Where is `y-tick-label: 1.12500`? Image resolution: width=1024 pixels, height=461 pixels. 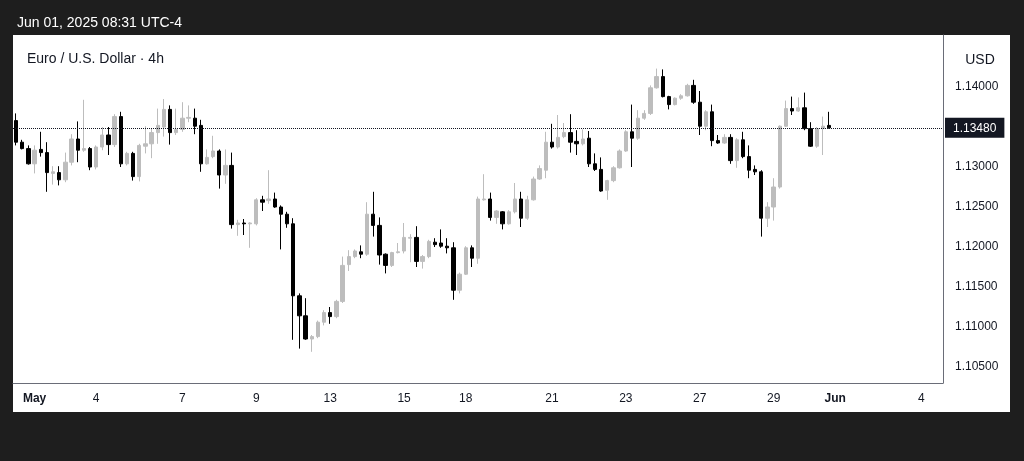 y-tick-label: 1.12500 is located at coordinates (977, 206).